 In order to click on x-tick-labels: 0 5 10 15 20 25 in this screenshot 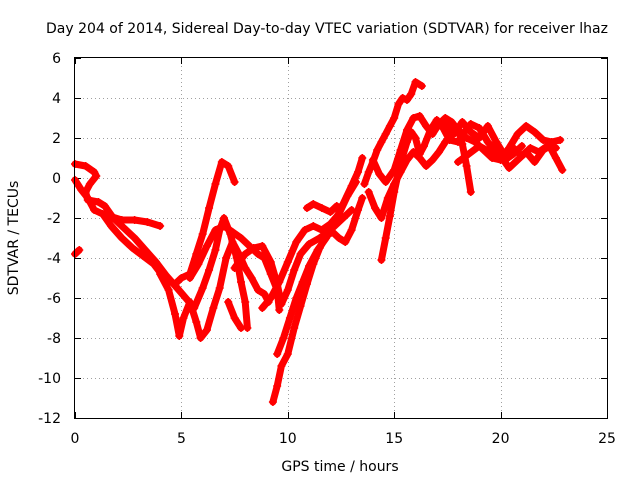, I will do `click(343, 439)`.